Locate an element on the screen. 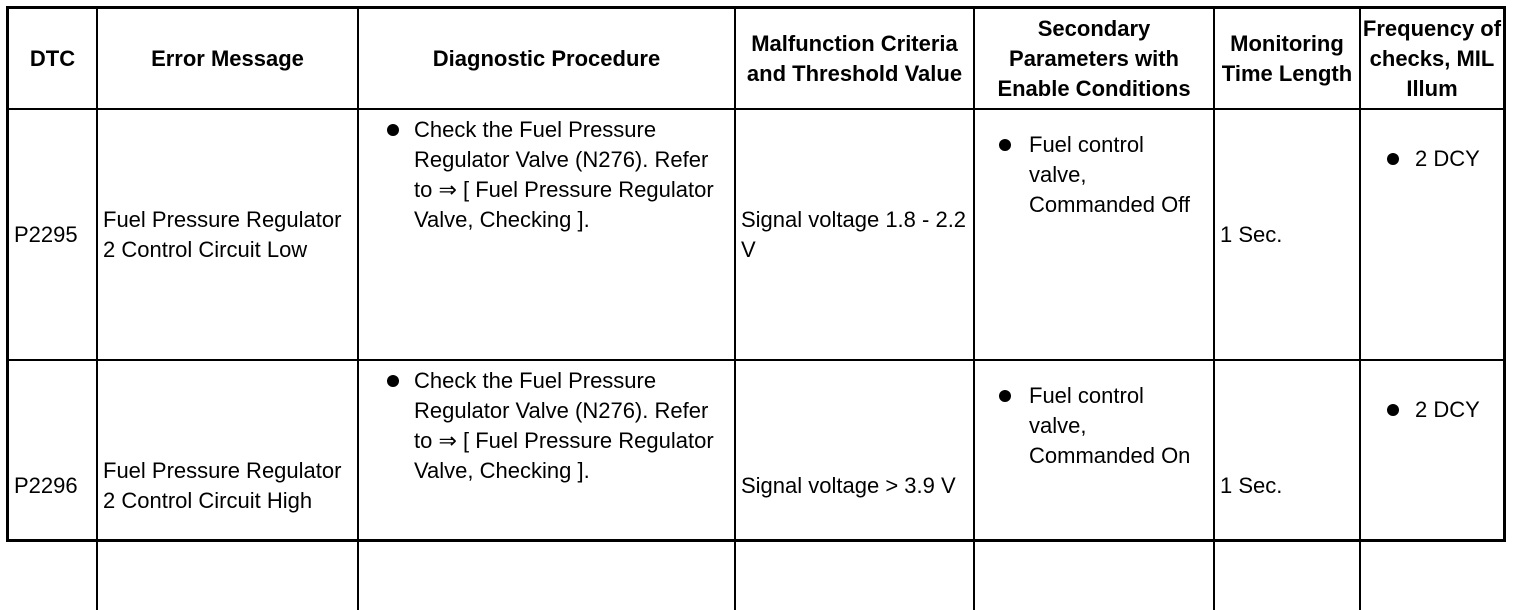 This screenshot has height=610, width=1520. dtc-code: P2295 is located at coordinates (53, 234).